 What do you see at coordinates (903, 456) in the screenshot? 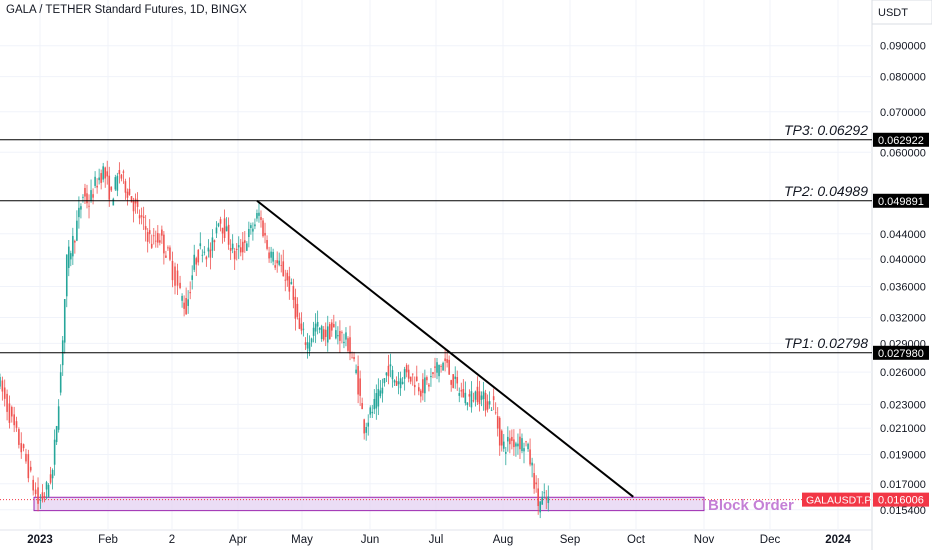
I see `price-tick-label: 0.019000` at bounding box center [903, 456].